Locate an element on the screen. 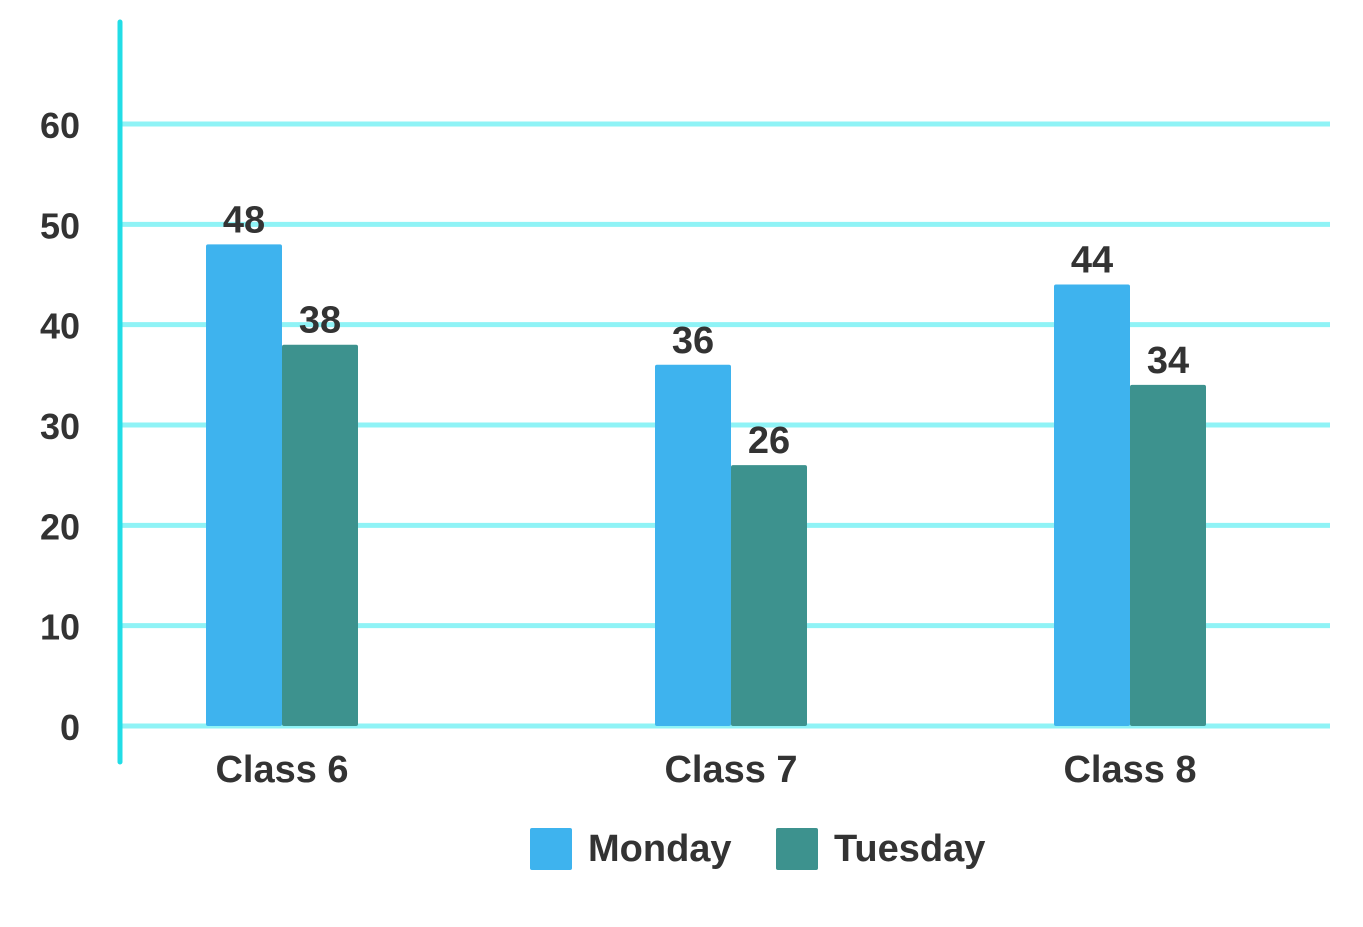 The height and width of the screenshot is (927, 1363). y-tick-label: 40 is located at coordinates (60, 326).